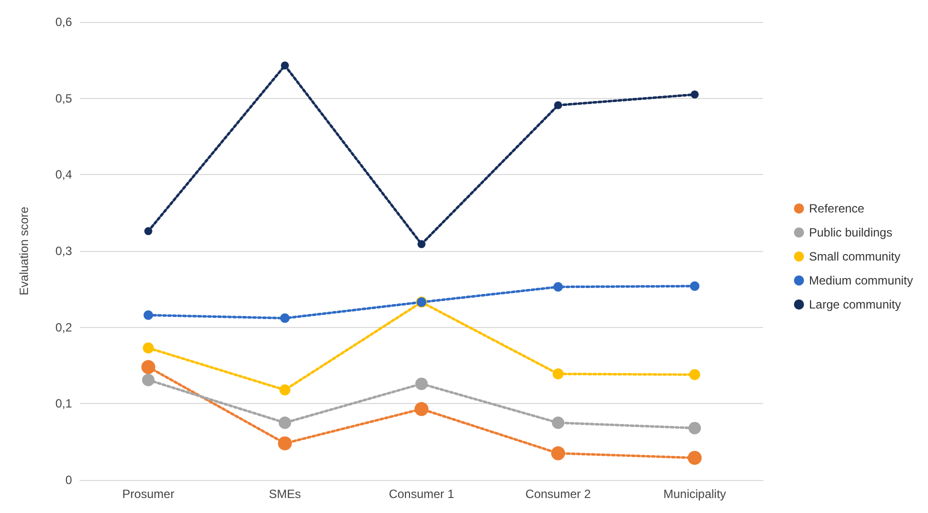 Image resolution: width=928 pixels, height=513 pixels. I want to click on legend-label: Reference, so click(836, 209).